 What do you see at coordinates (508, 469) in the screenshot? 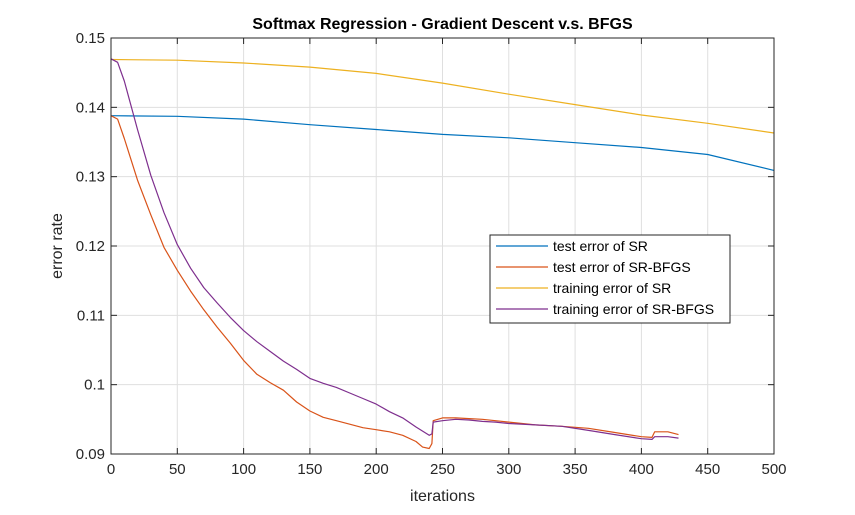
I see `x-tick-label: 300` at bounding box center [508, 469].